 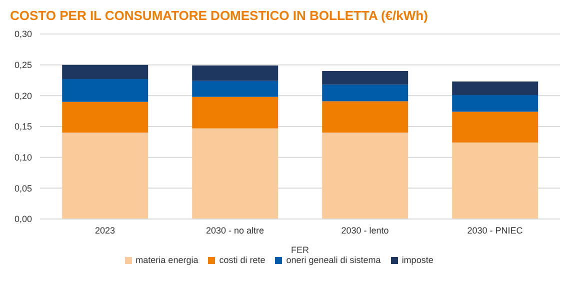 I want to click on x-tick-label: 2030 - PNIEC, so click(x=495, y=230).